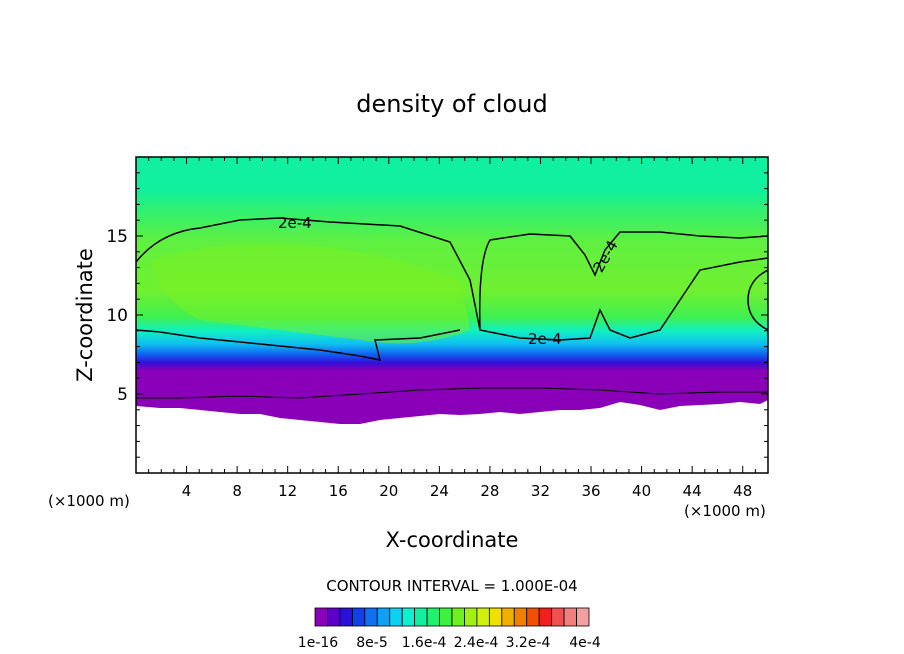  What do you see at coordinates (451, 104) in the screenshot?
I see `chart-title: density of cloud` at bounding box center [451, 104].